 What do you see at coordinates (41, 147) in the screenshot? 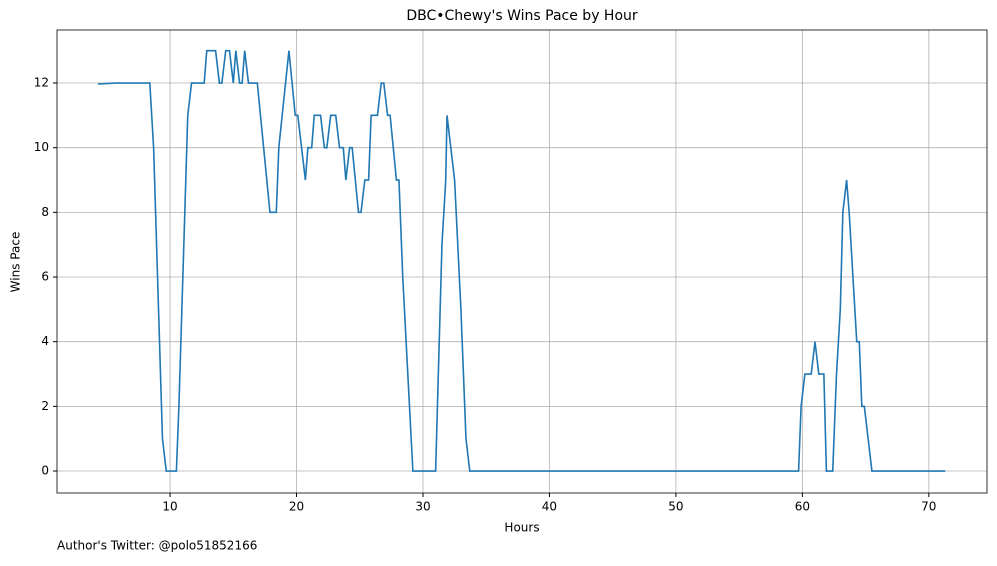
I see `y-tick-label: 10` at bounding box center [41, 147].